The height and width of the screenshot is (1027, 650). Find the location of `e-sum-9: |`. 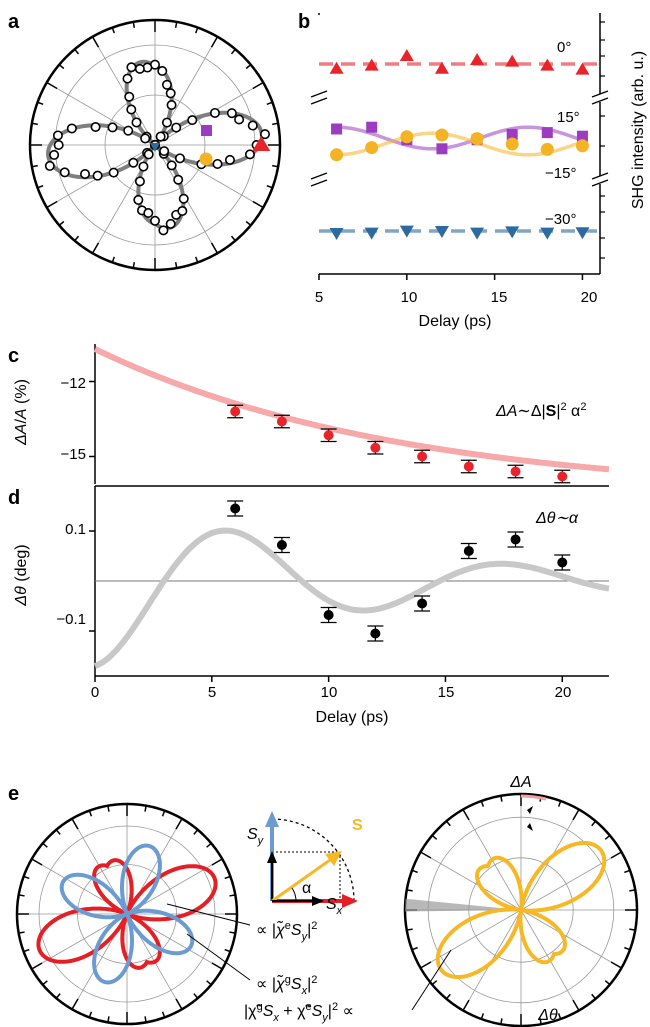

e-sum-9: | is located at coordinates (330, 1011).